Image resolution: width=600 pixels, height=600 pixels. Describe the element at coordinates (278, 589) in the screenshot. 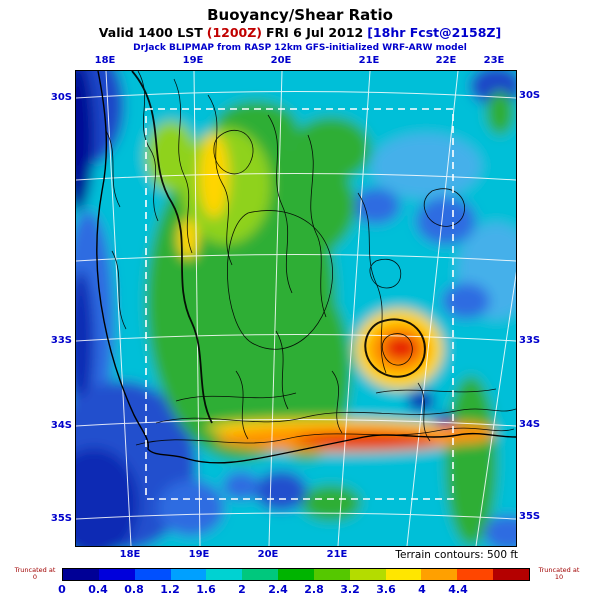

I see `colorbar-tick: 2.4` at that location.